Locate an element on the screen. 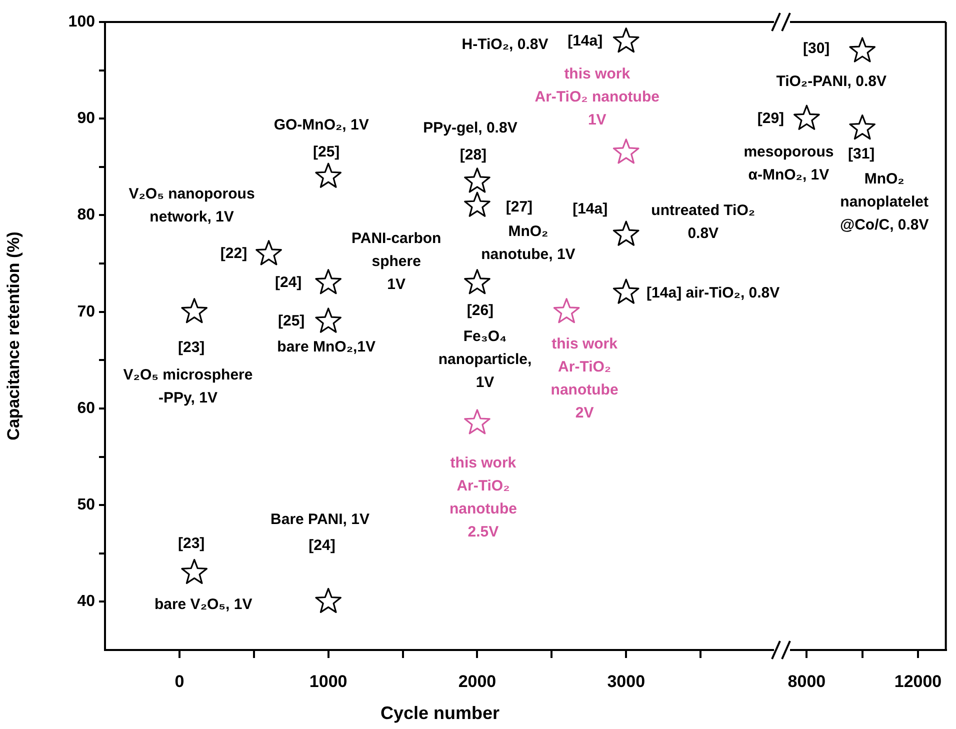 The image size is (956, 729). annotation: this work Ar-TiO₂ nanotube 1V is located at coordinates (597, 97).